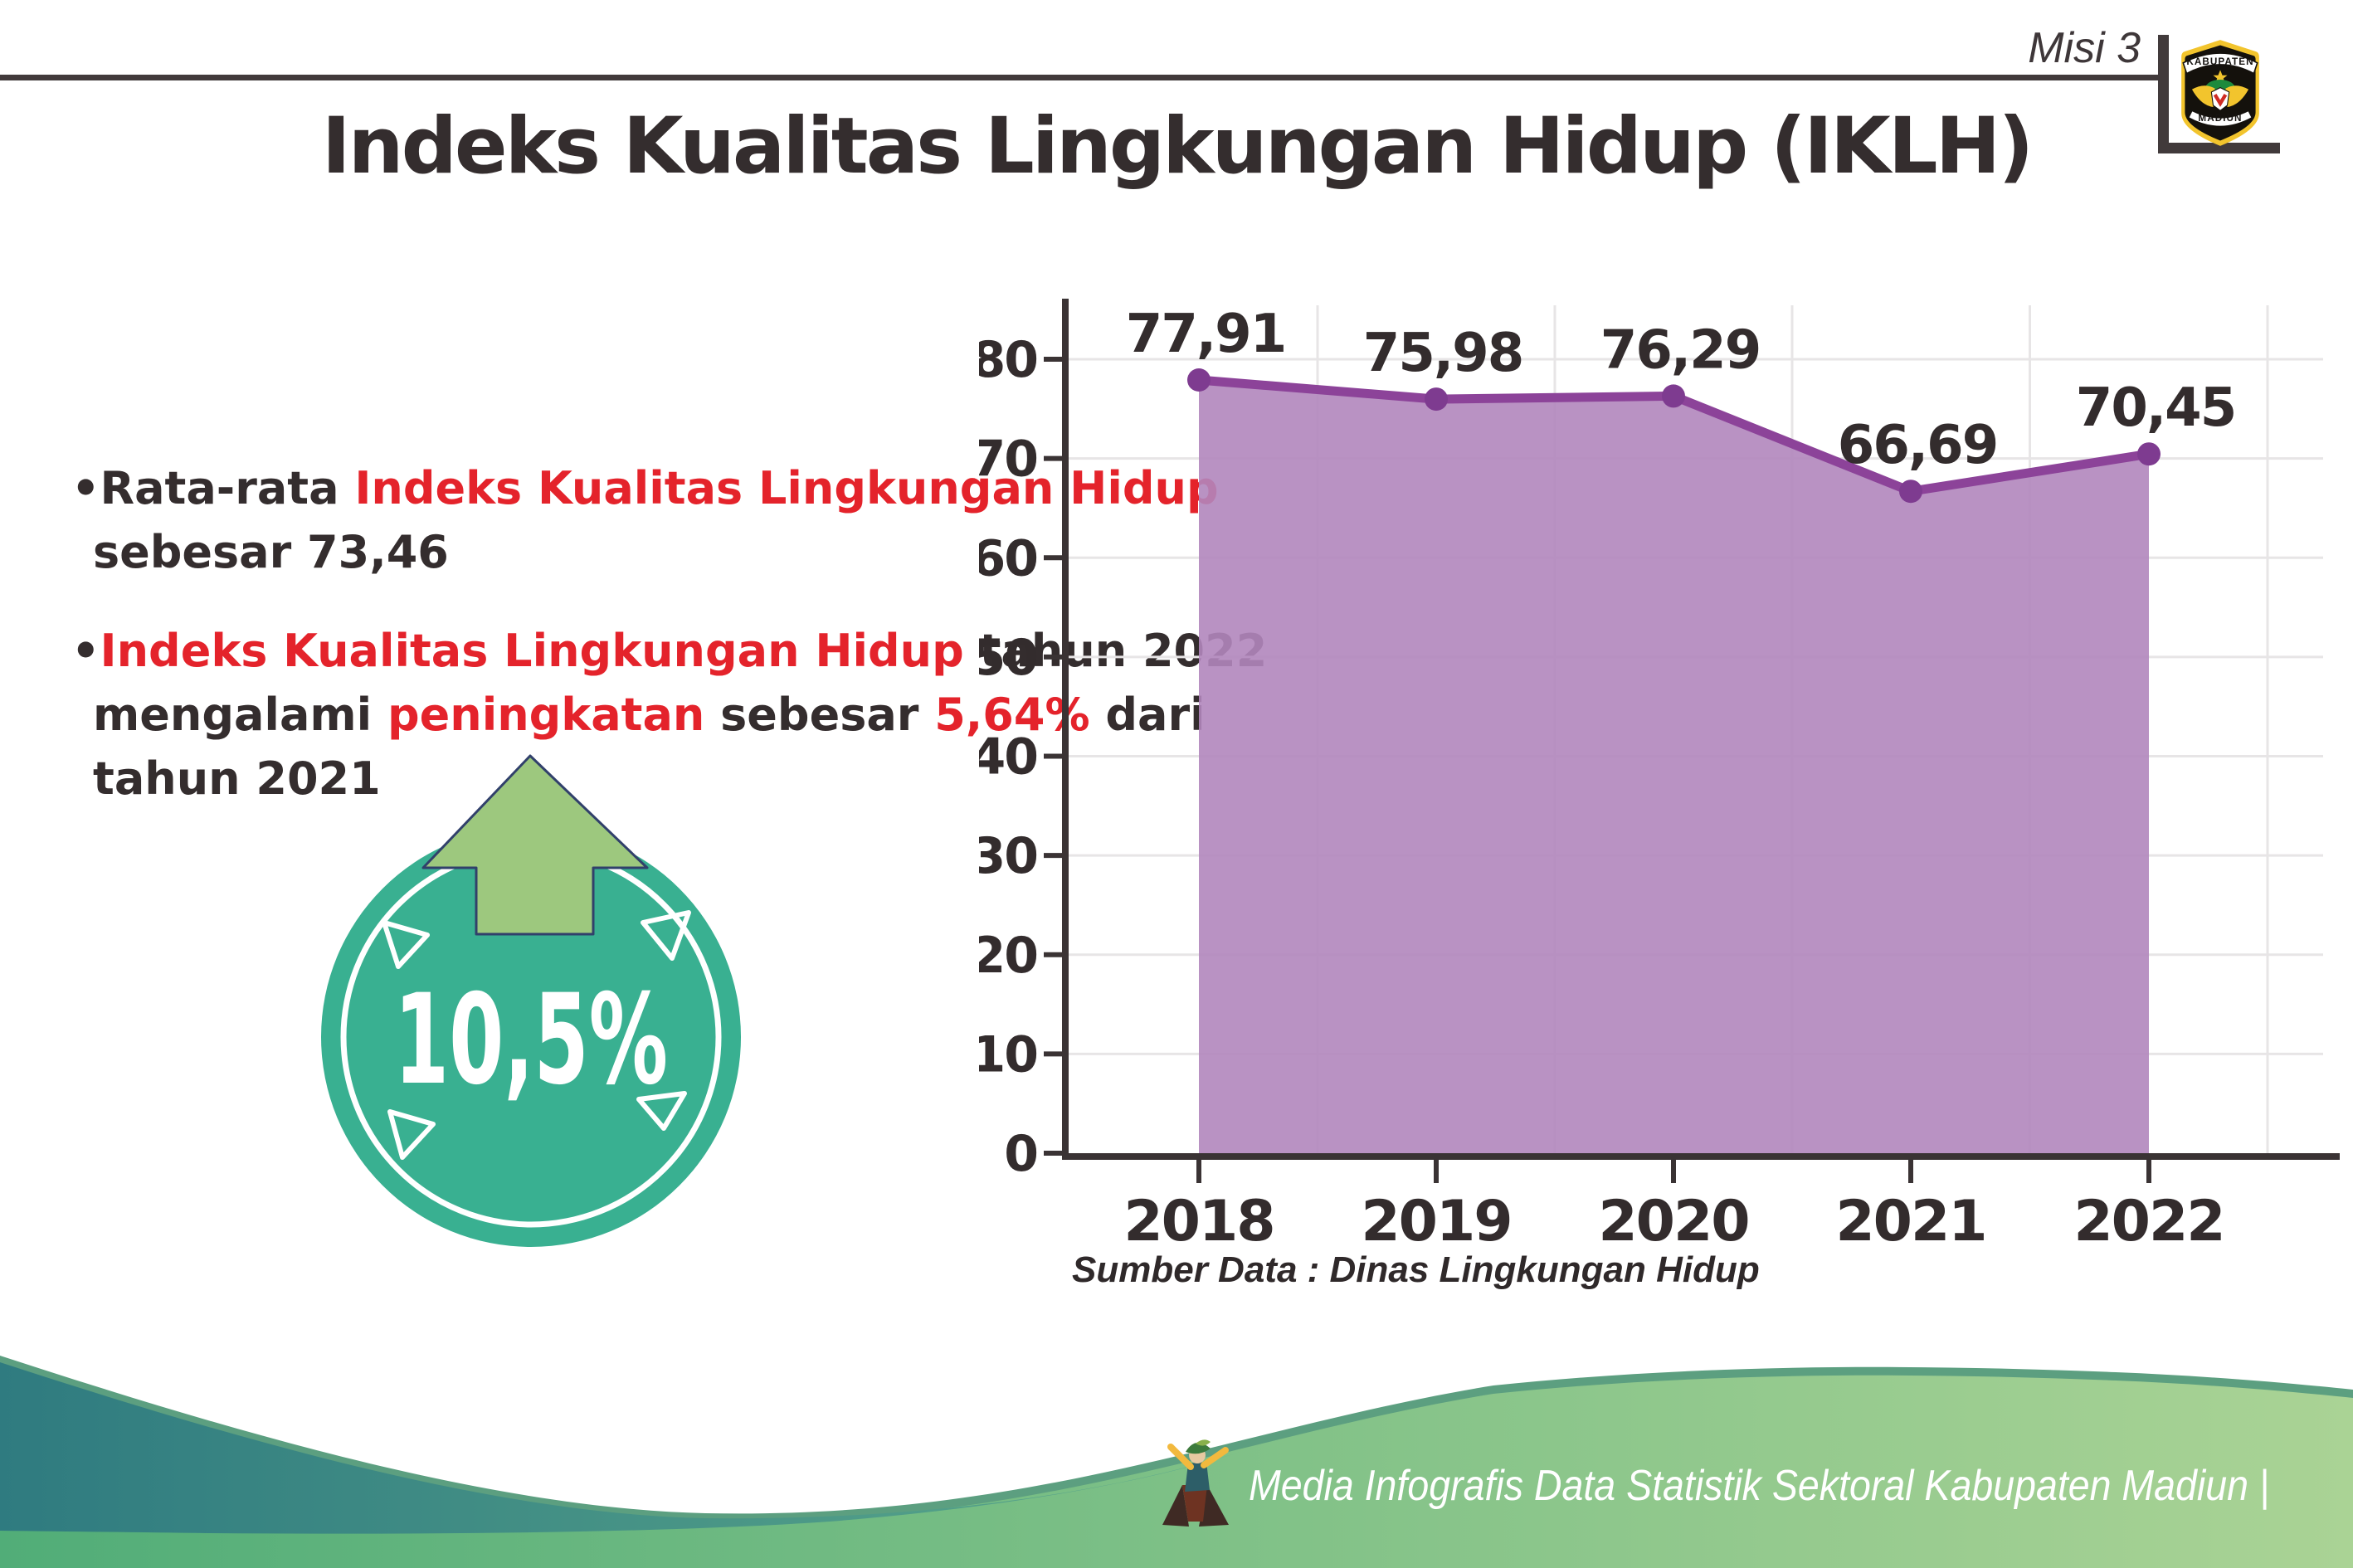 Image resolution: width=2353 pixels, height=1568 pixels. I want to click on logo-top-ribbon, so click(2220, 63).